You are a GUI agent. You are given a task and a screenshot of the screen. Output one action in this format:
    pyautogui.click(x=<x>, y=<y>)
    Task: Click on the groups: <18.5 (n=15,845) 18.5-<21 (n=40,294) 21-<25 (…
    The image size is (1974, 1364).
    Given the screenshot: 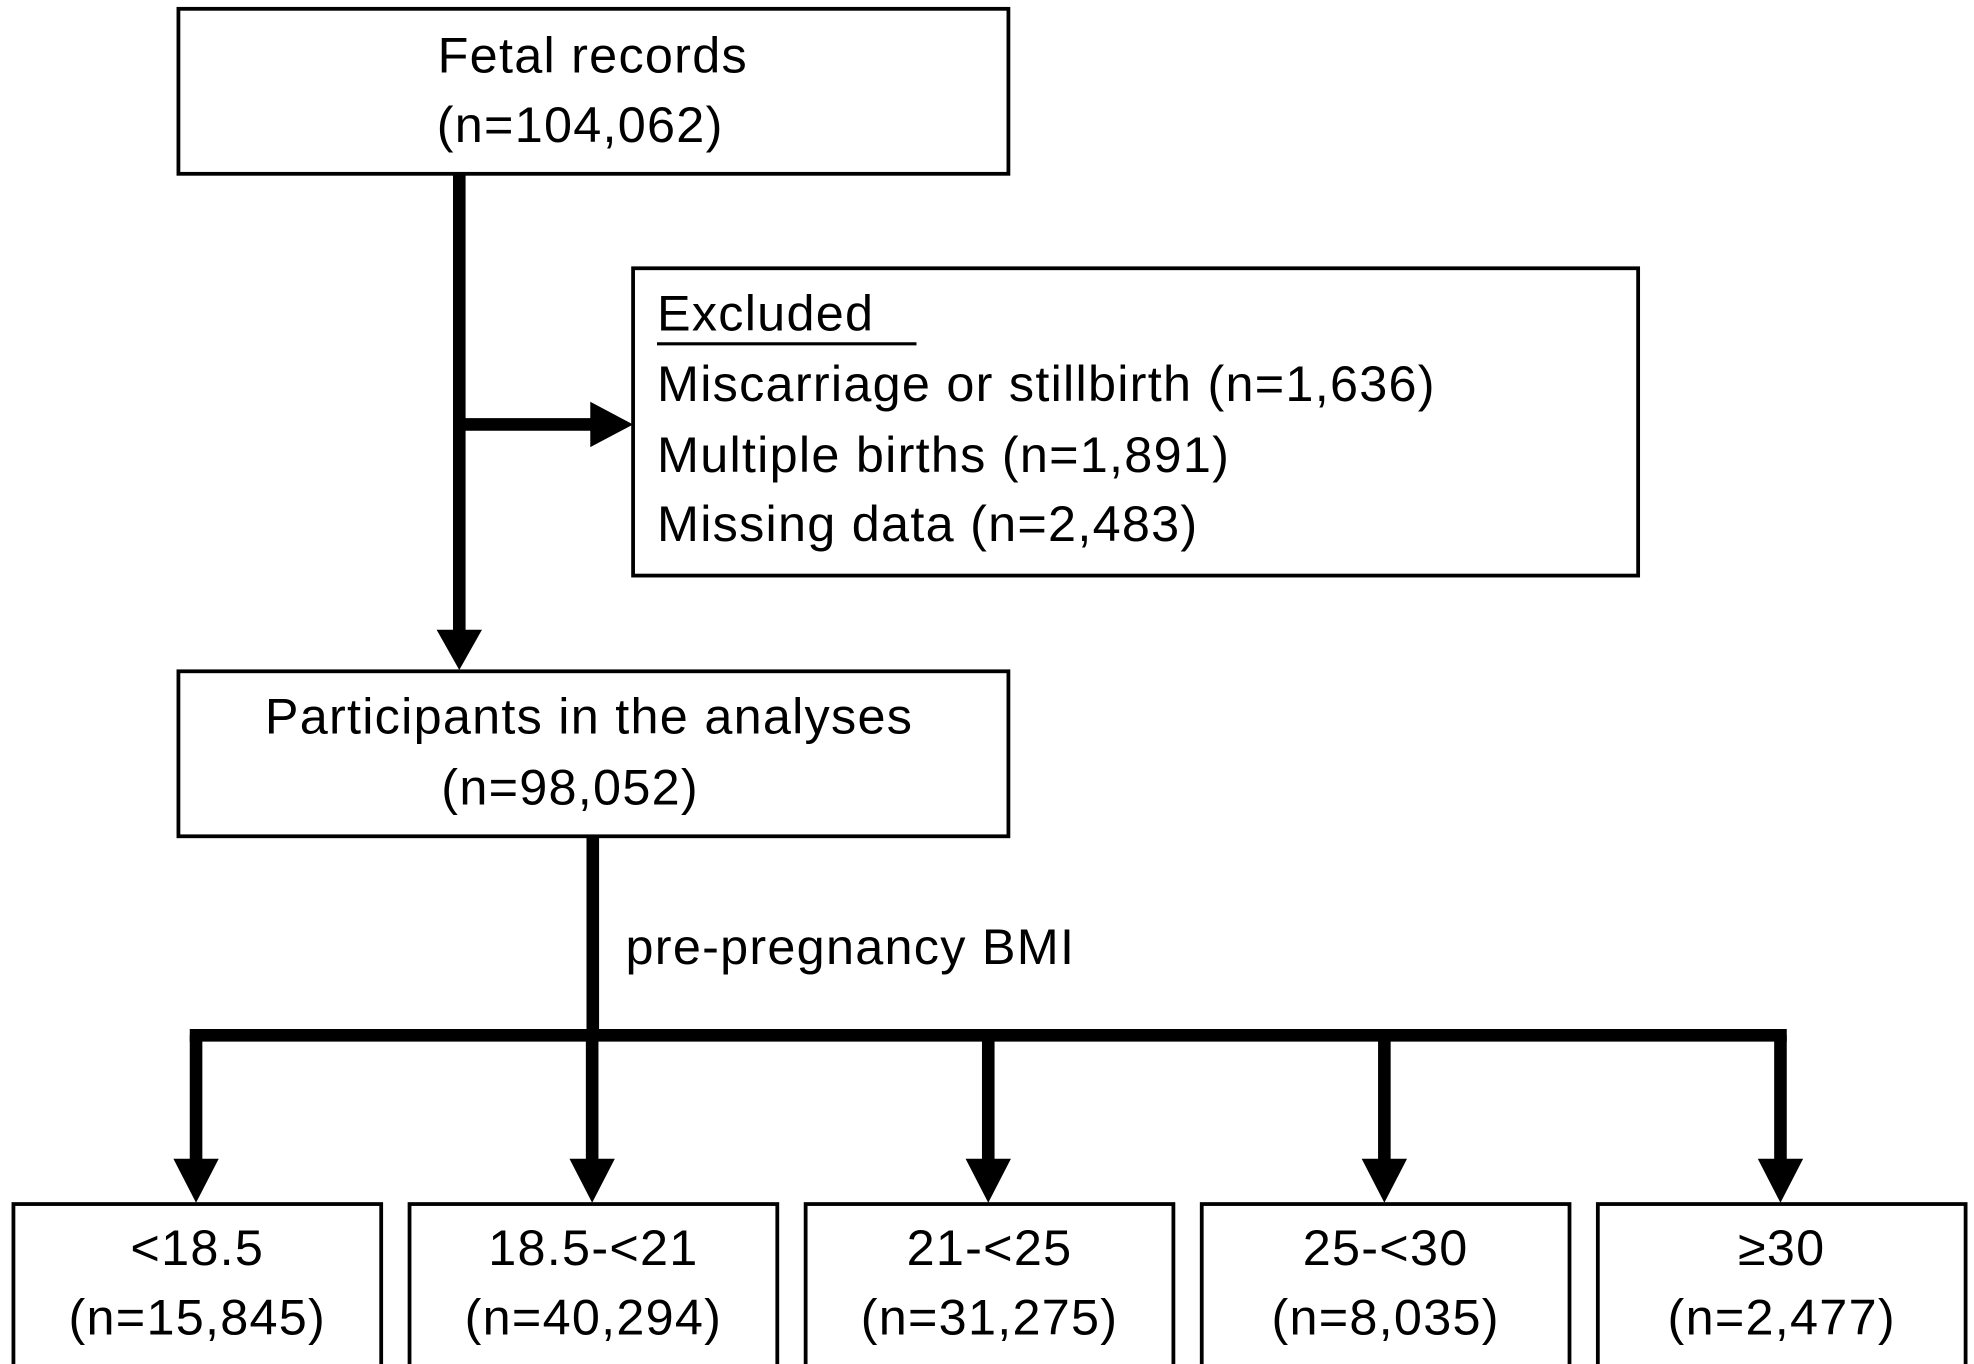 What is the action you would take?
    pyautogui.click(x=989, y=1283)
    